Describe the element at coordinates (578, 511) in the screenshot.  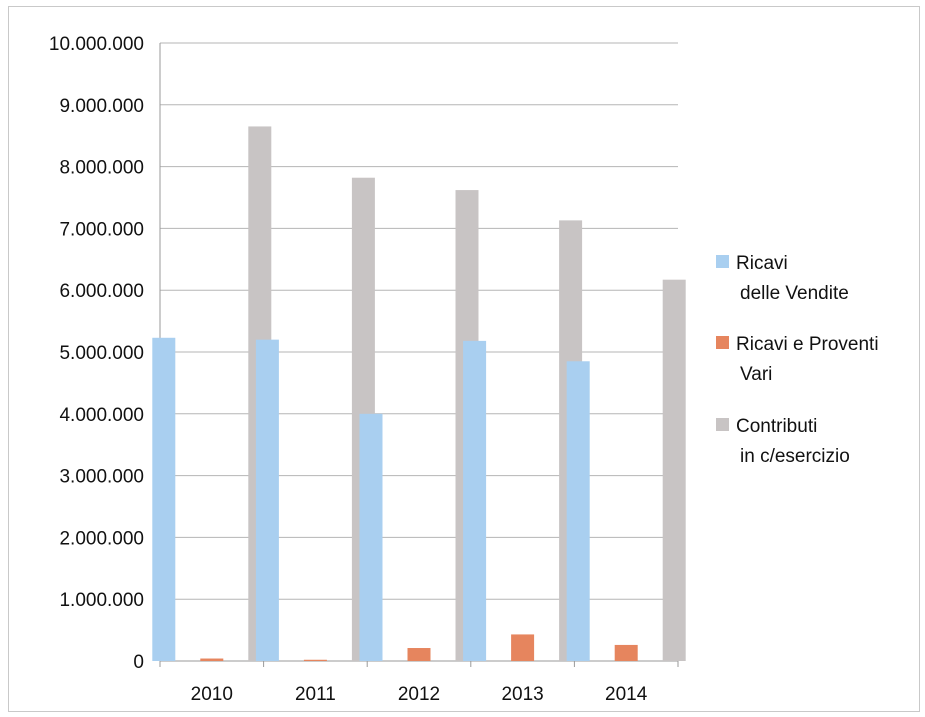
I see `bar-ricavi-delle-vendite-2014` at that location.